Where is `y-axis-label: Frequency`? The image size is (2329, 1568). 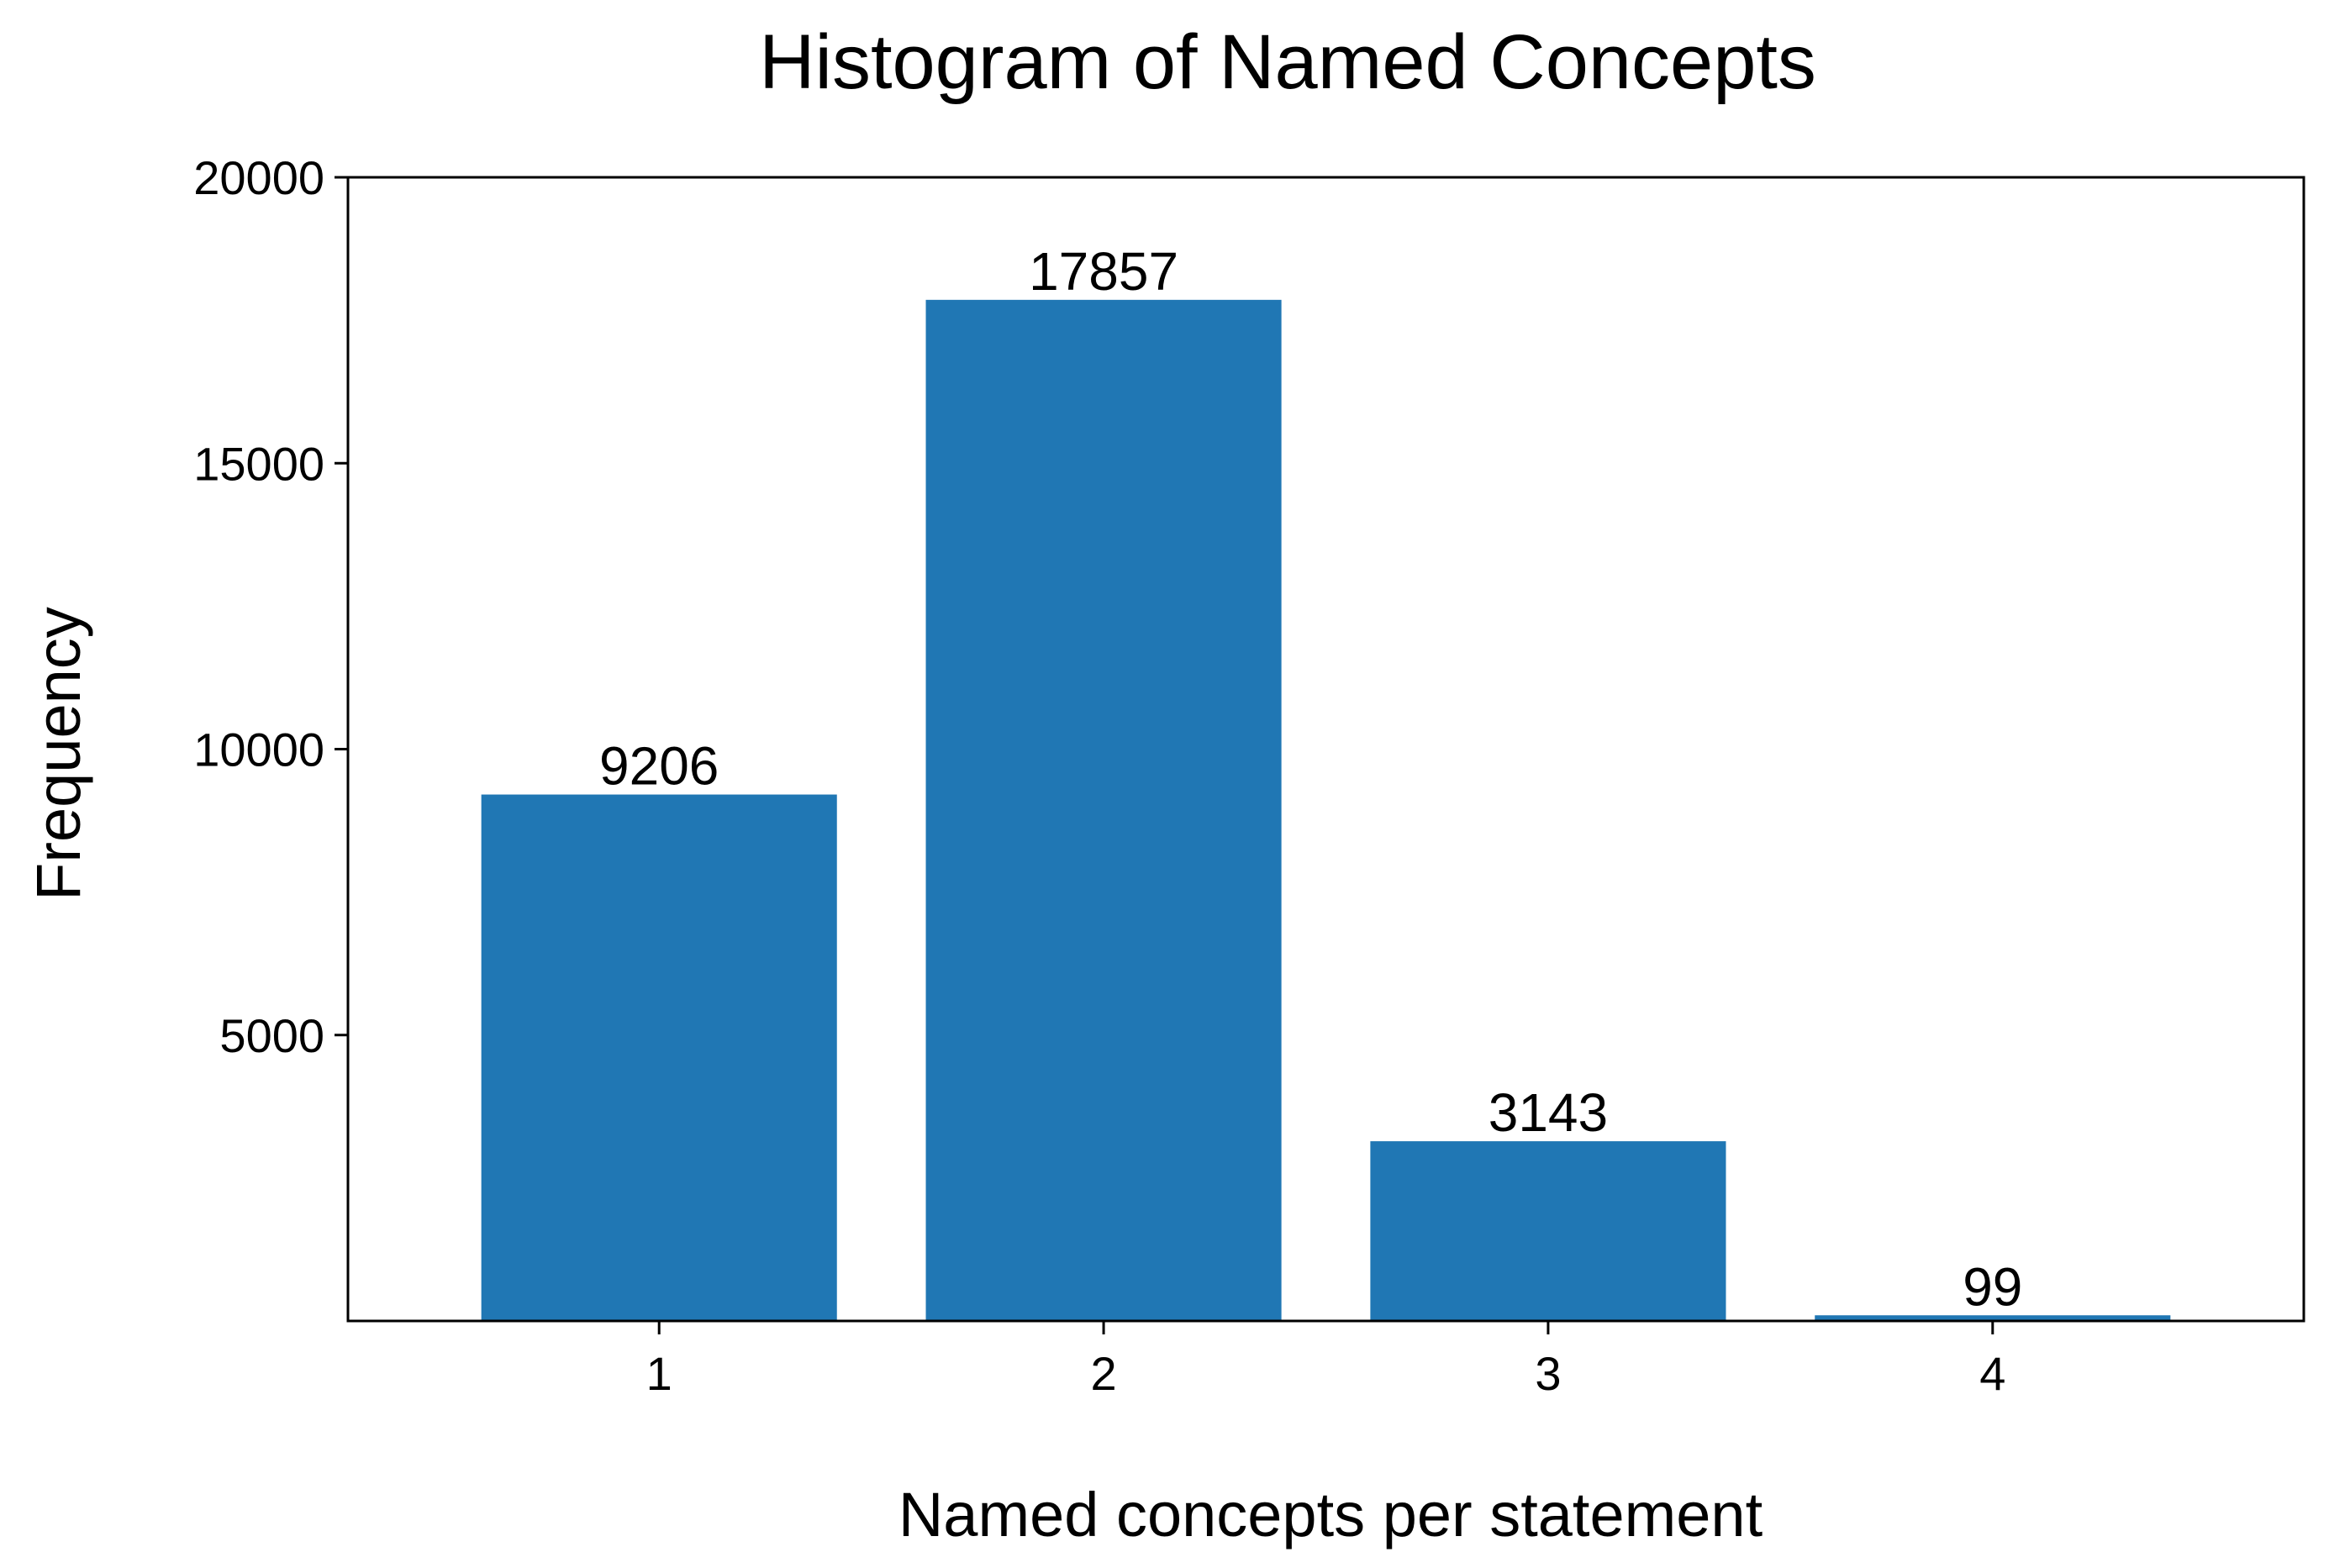
y-axis-label: Frequency is located at coordinates (58, 754).